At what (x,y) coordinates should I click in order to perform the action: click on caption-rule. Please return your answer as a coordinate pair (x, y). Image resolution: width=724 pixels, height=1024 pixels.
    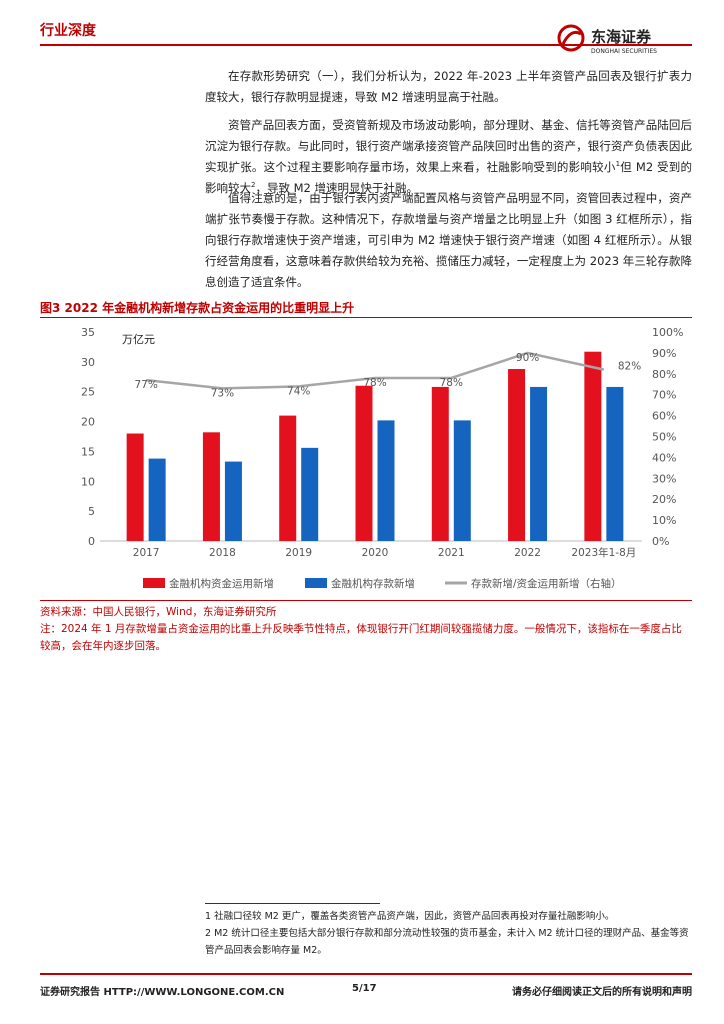
    Looking at the image, I should click on (366, 317).